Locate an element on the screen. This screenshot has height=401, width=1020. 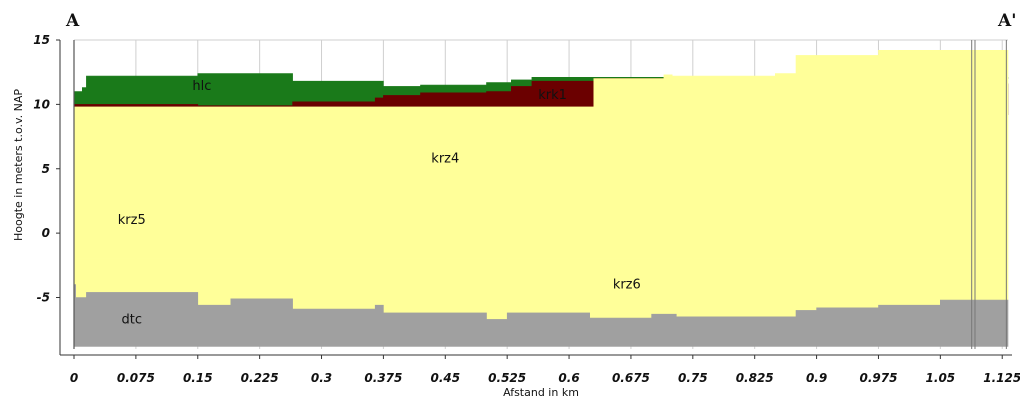
layer-band-dtc is located at coordinates (541, 315).